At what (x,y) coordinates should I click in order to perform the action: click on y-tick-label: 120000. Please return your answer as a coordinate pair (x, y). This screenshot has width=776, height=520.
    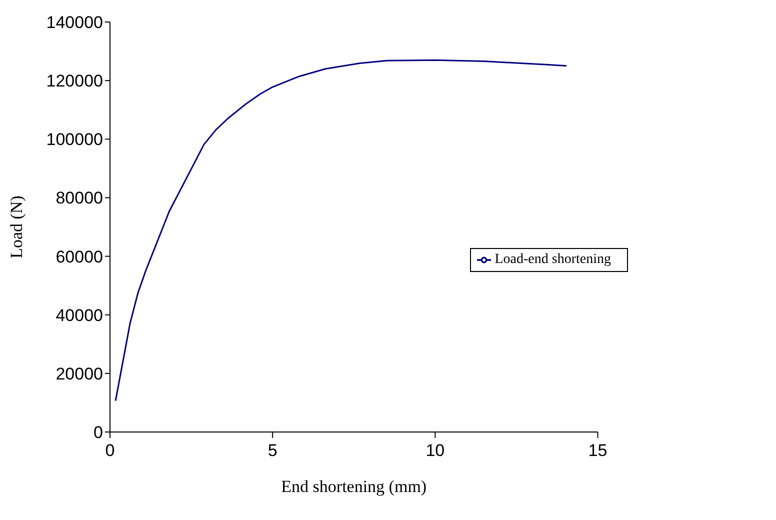
    Looking at the image, I should click on (74, 81).